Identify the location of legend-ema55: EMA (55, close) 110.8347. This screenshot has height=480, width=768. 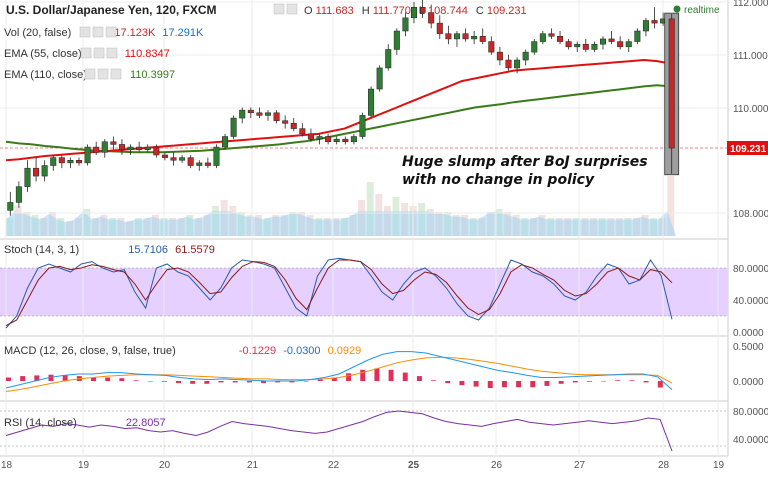
(87, 54).